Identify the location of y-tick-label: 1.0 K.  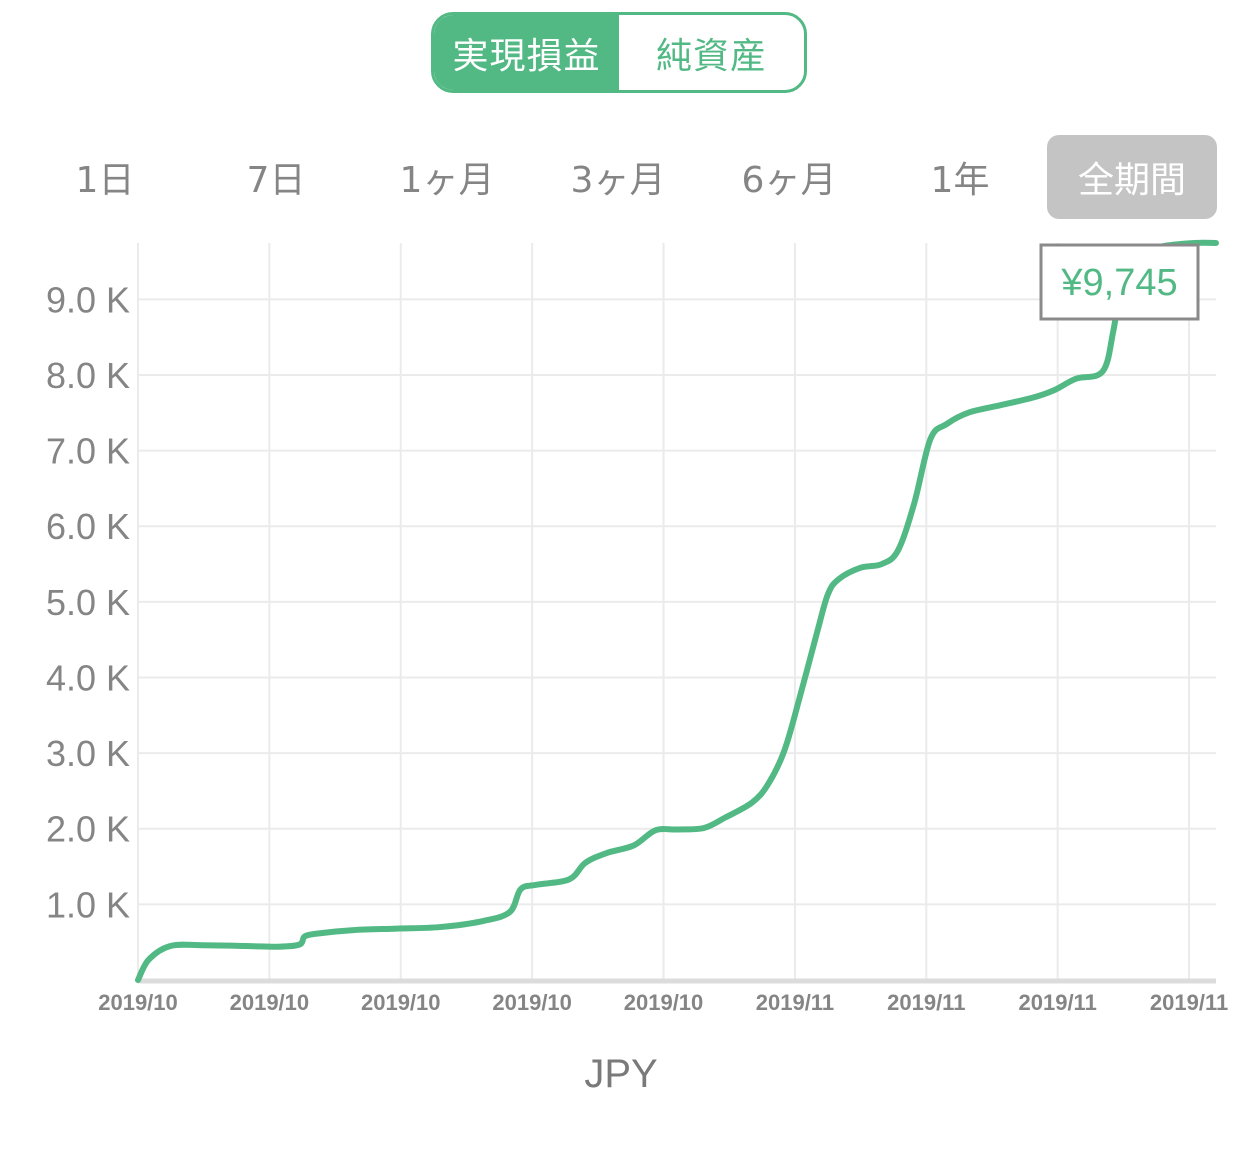
(88, 904).